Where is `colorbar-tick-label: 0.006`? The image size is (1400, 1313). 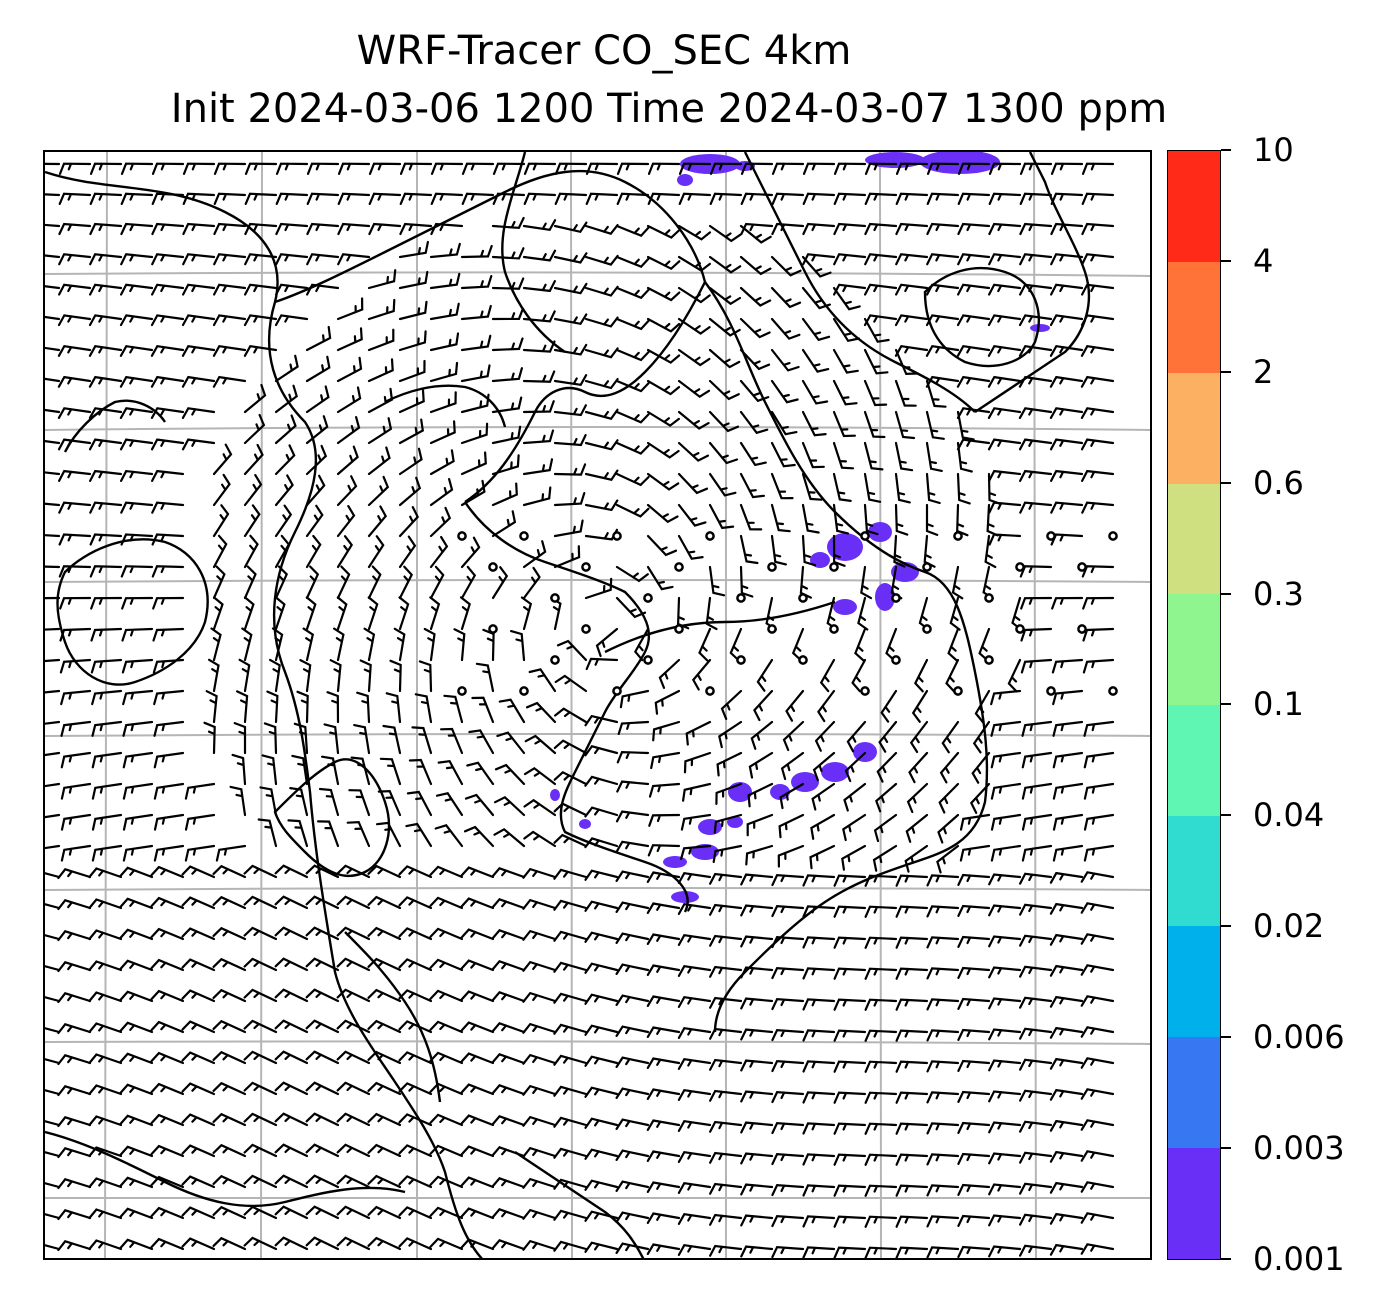 colorbar-tick-label: 0.006 is located at coordinates (1299, 1037).